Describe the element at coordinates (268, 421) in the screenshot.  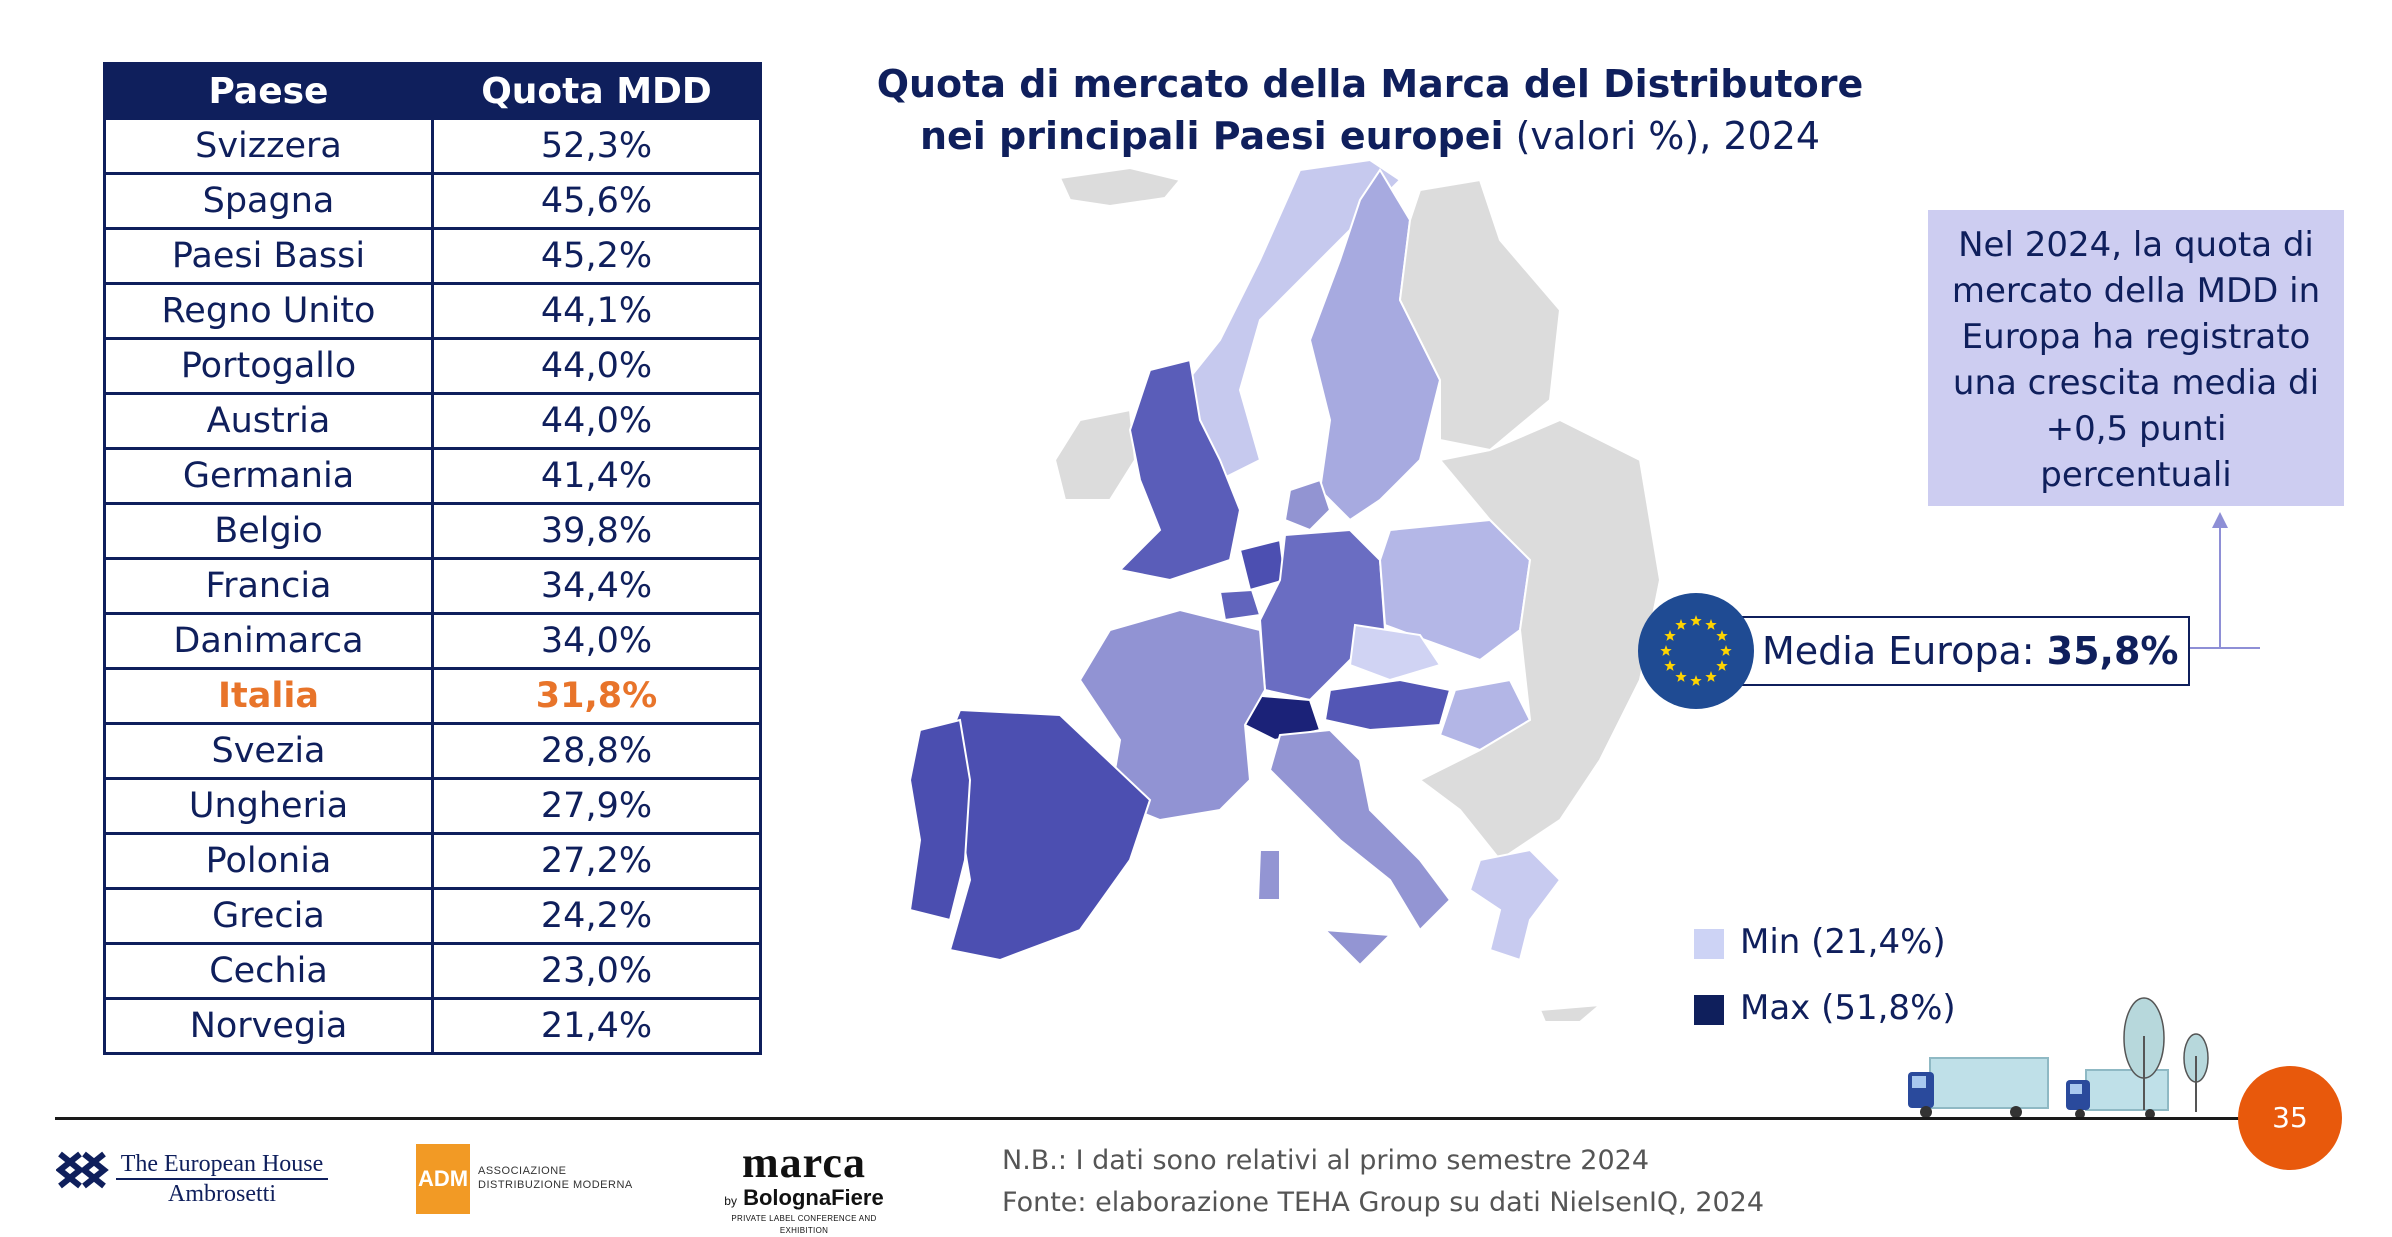
I see `country-cell: Austria` at that location.